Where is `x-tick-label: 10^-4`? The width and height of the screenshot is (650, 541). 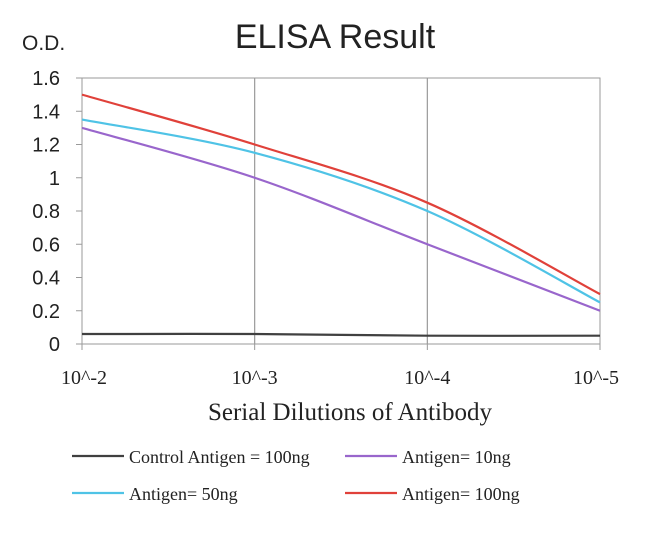 x-tick-label: 10^-4 is located at coordinates (427, 378).